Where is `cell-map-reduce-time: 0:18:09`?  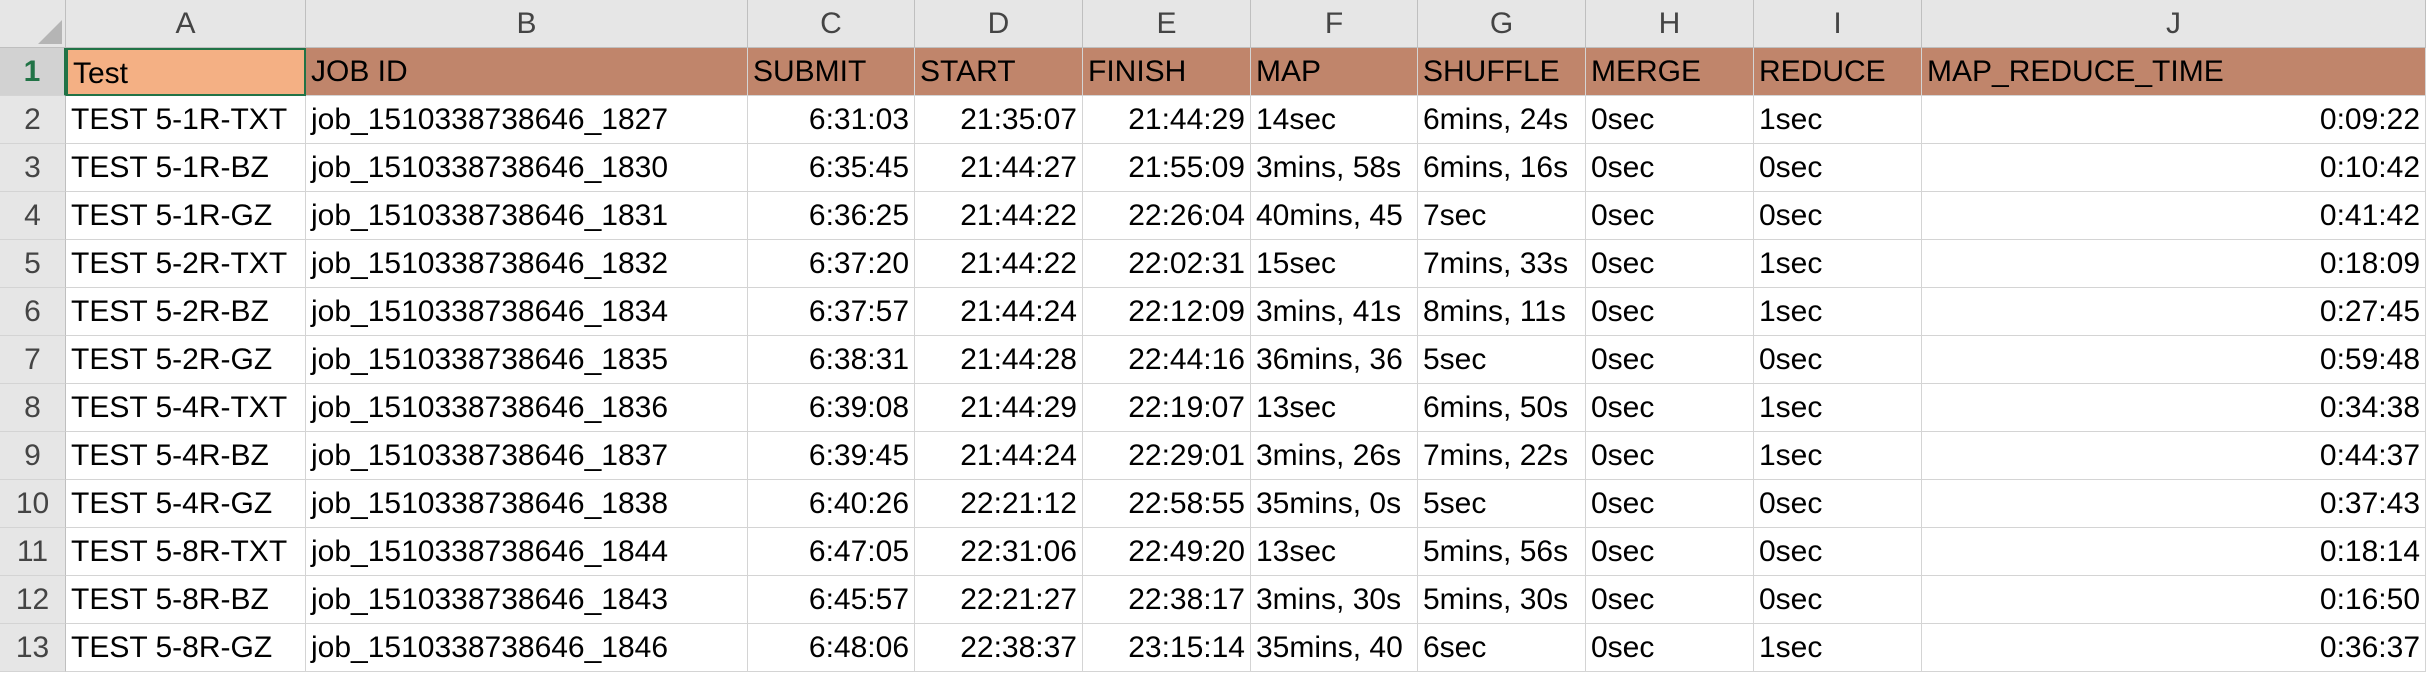 cell-map-reduce-time: 0:18:09 is located at coordinates (2174, 264).